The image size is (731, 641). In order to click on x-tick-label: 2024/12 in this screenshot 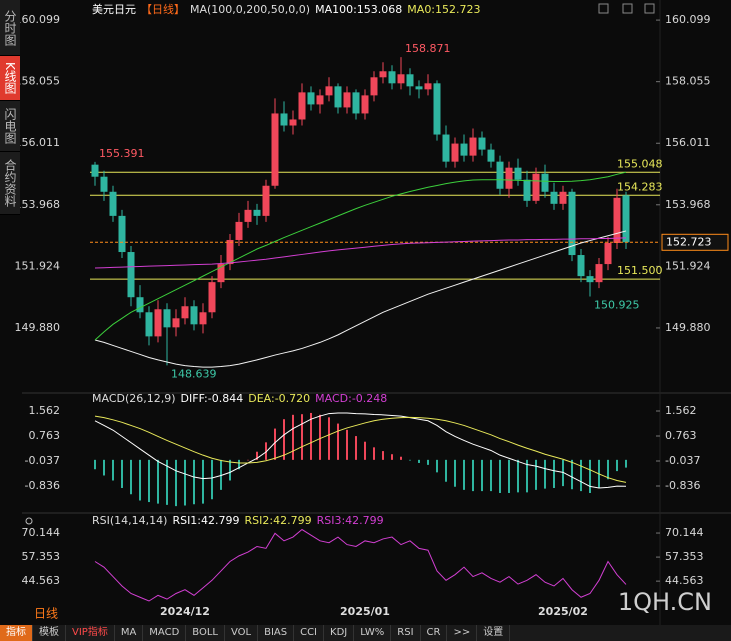, I will do `click(185, 611)`.